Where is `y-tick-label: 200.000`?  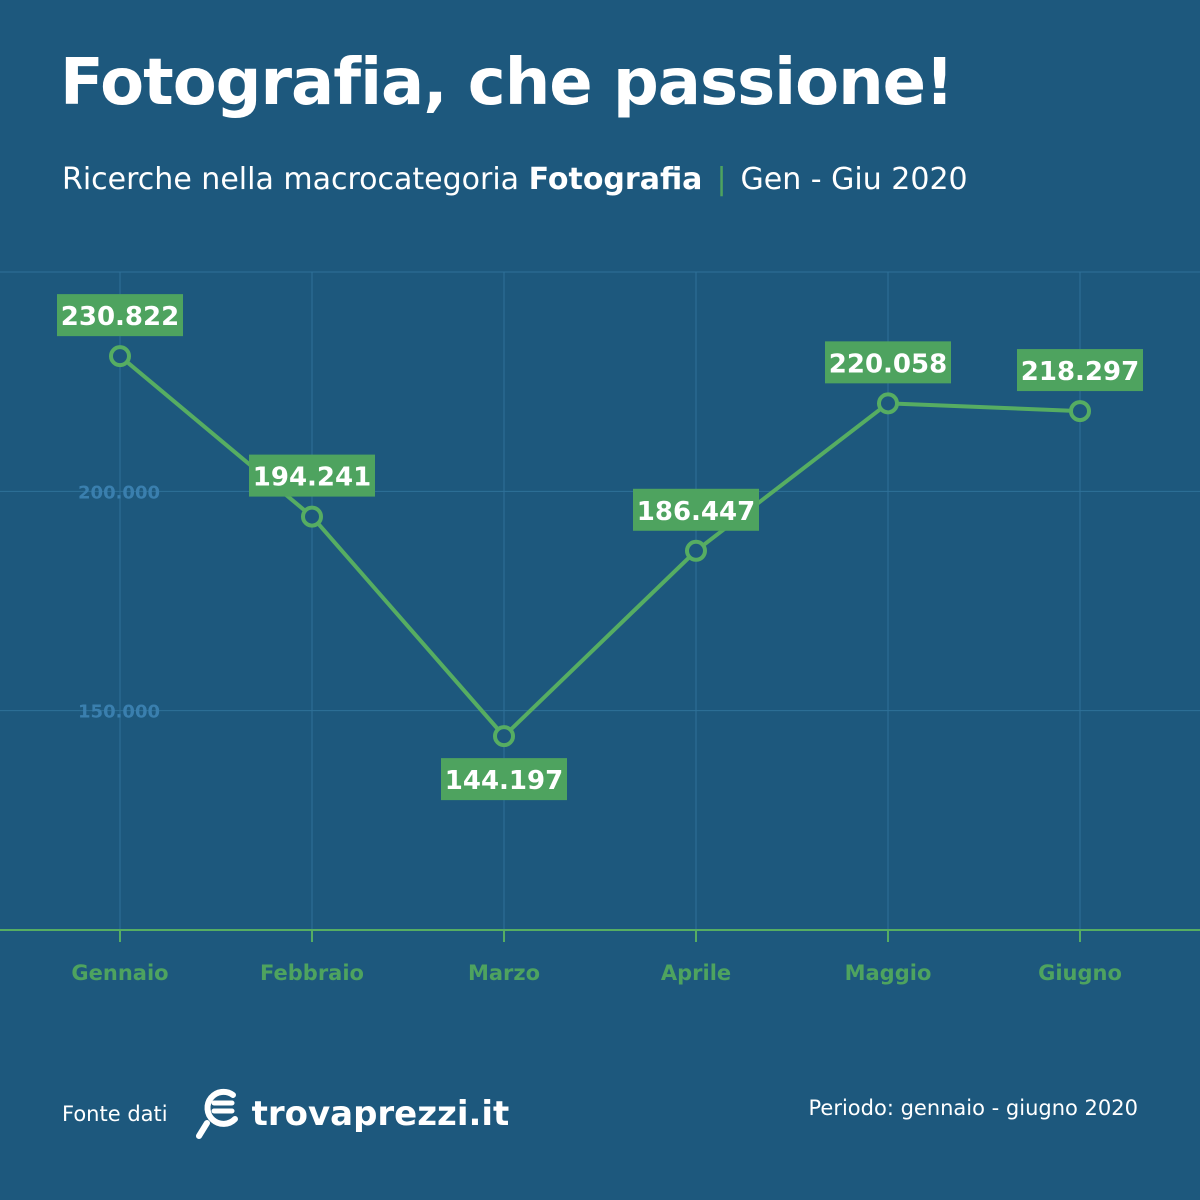 y-tick-label: 200.000 is located at coordinates (119, 492).